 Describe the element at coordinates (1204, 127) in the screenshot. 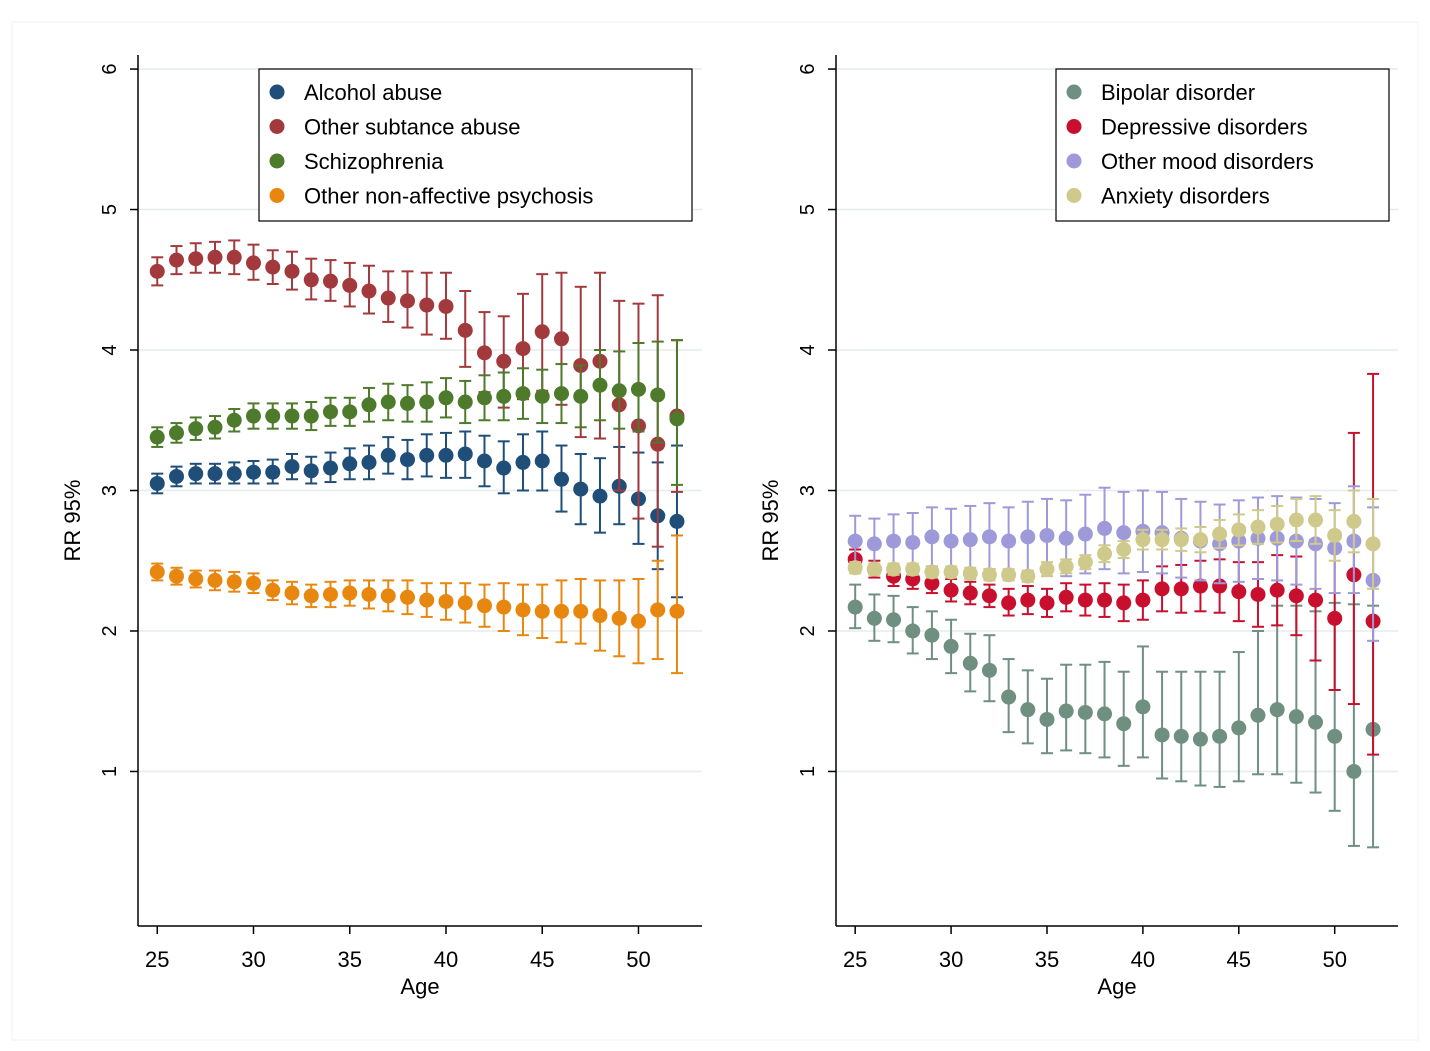

I see `legend-label: Depressive disorders` at that location.